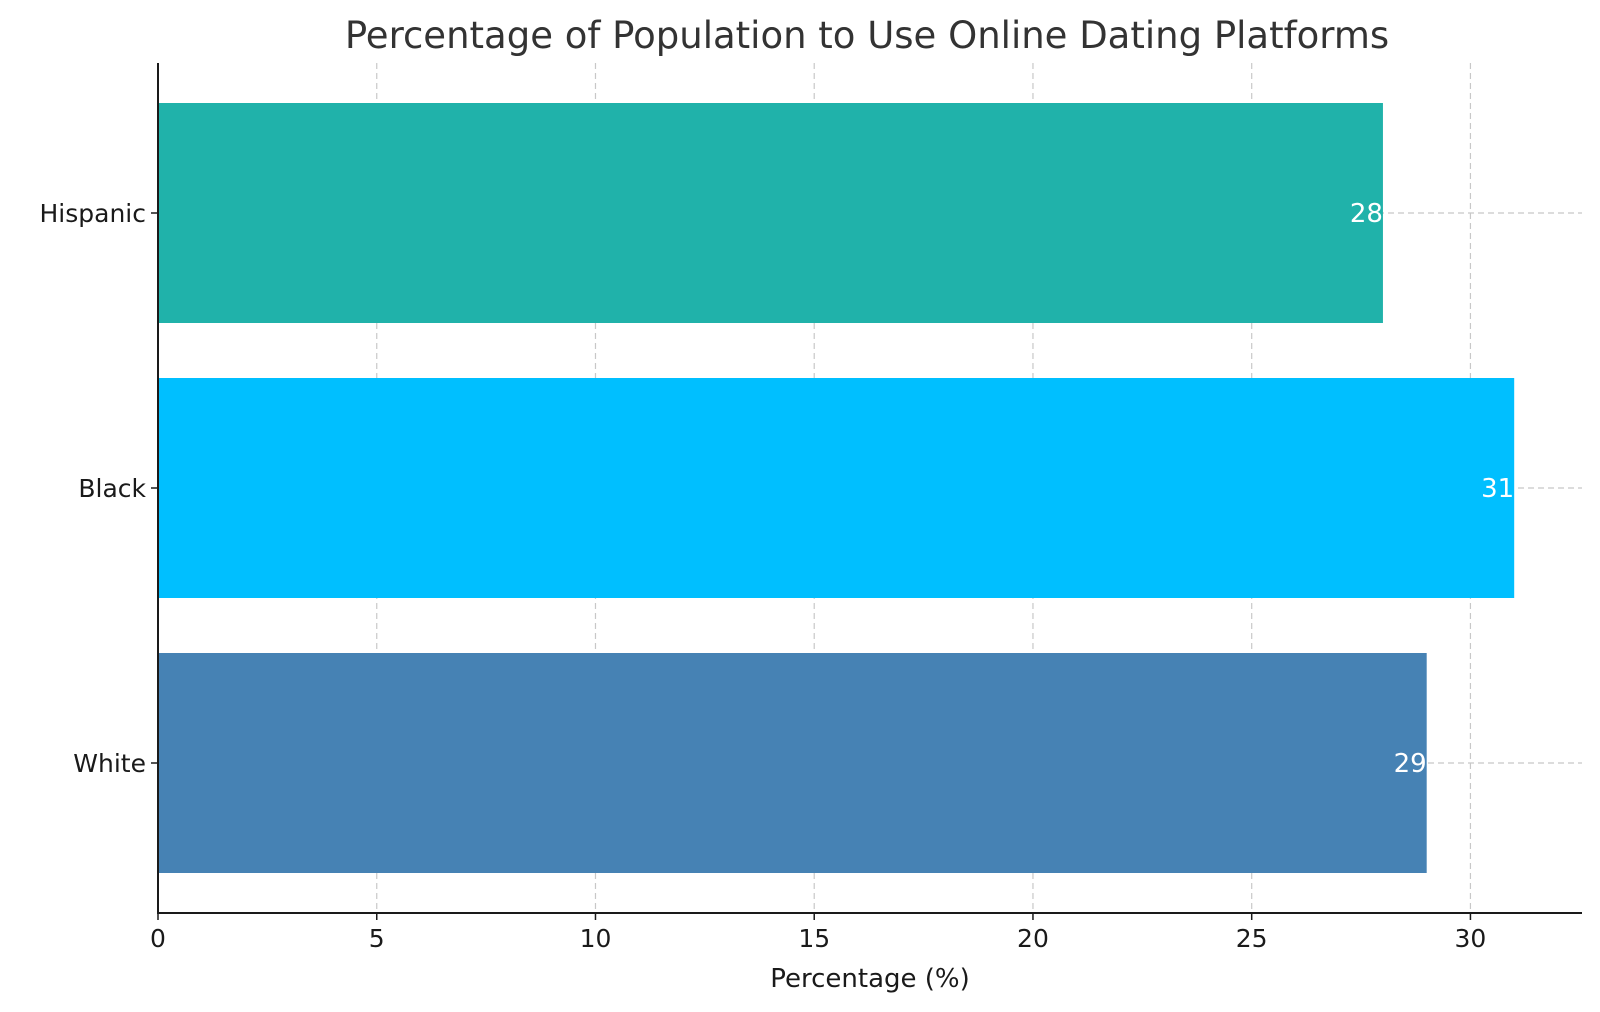 The height and width of the screenshot is (1012, 1600). What do you see at coordinates (112, 488) in the screenshot?
I see `y-tick-label: Black` at bounding box center [112, 488].